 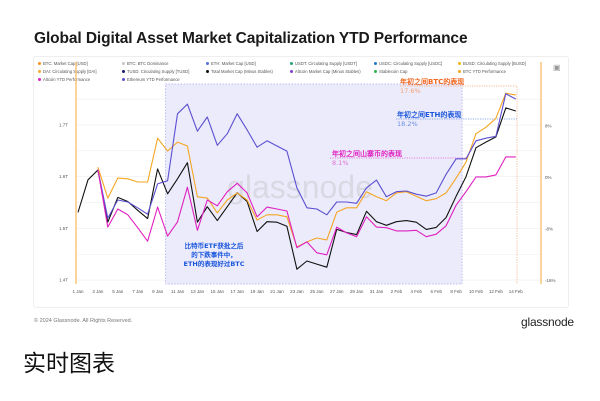 What do you see at coordinates (218, 291) in the screenshot?
I see `x-tick-label: 15 Jan` at bounding box center [218, 291].